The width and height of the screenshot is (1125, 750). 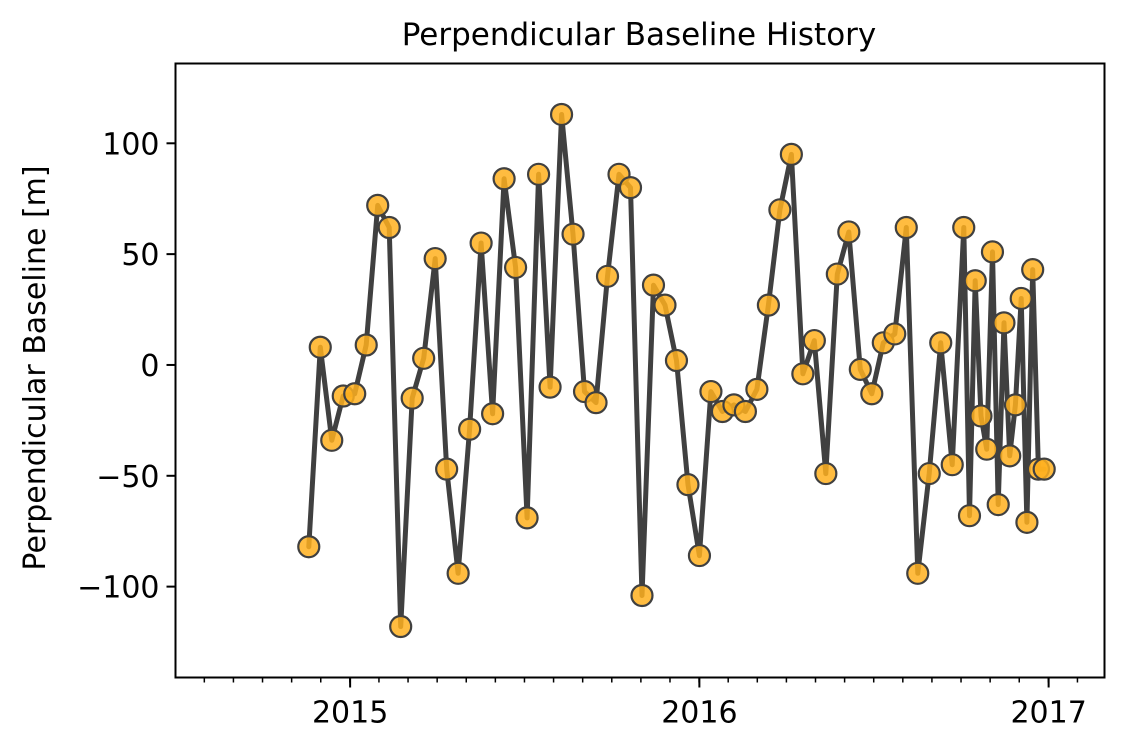 I want to click on y-tick-label: 50, so click(x=140, y=255).